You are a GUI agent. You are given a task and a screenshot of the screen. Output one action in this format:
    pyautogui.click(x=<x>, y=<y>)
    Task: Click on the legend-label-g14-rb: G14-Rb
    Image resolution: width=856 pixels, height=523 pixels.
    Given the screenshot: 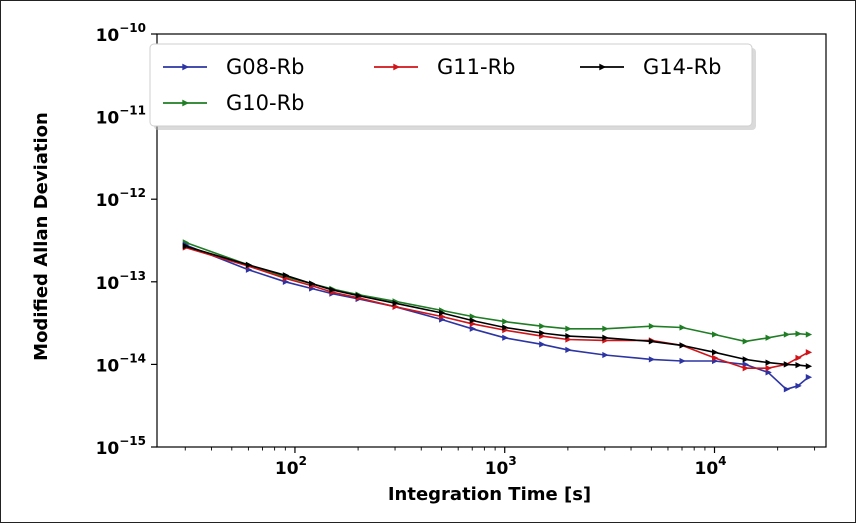 What is the action you would take?
    pyautogui.click(x=682, y=67)
    